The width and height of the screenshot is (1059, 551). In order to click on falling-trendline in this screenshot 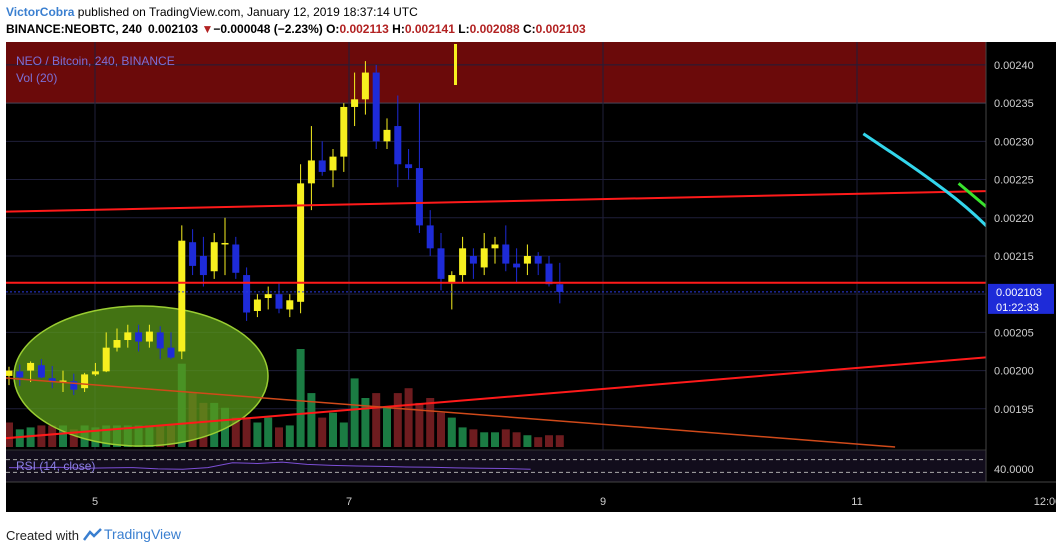, I will do `click(451, 412)`.